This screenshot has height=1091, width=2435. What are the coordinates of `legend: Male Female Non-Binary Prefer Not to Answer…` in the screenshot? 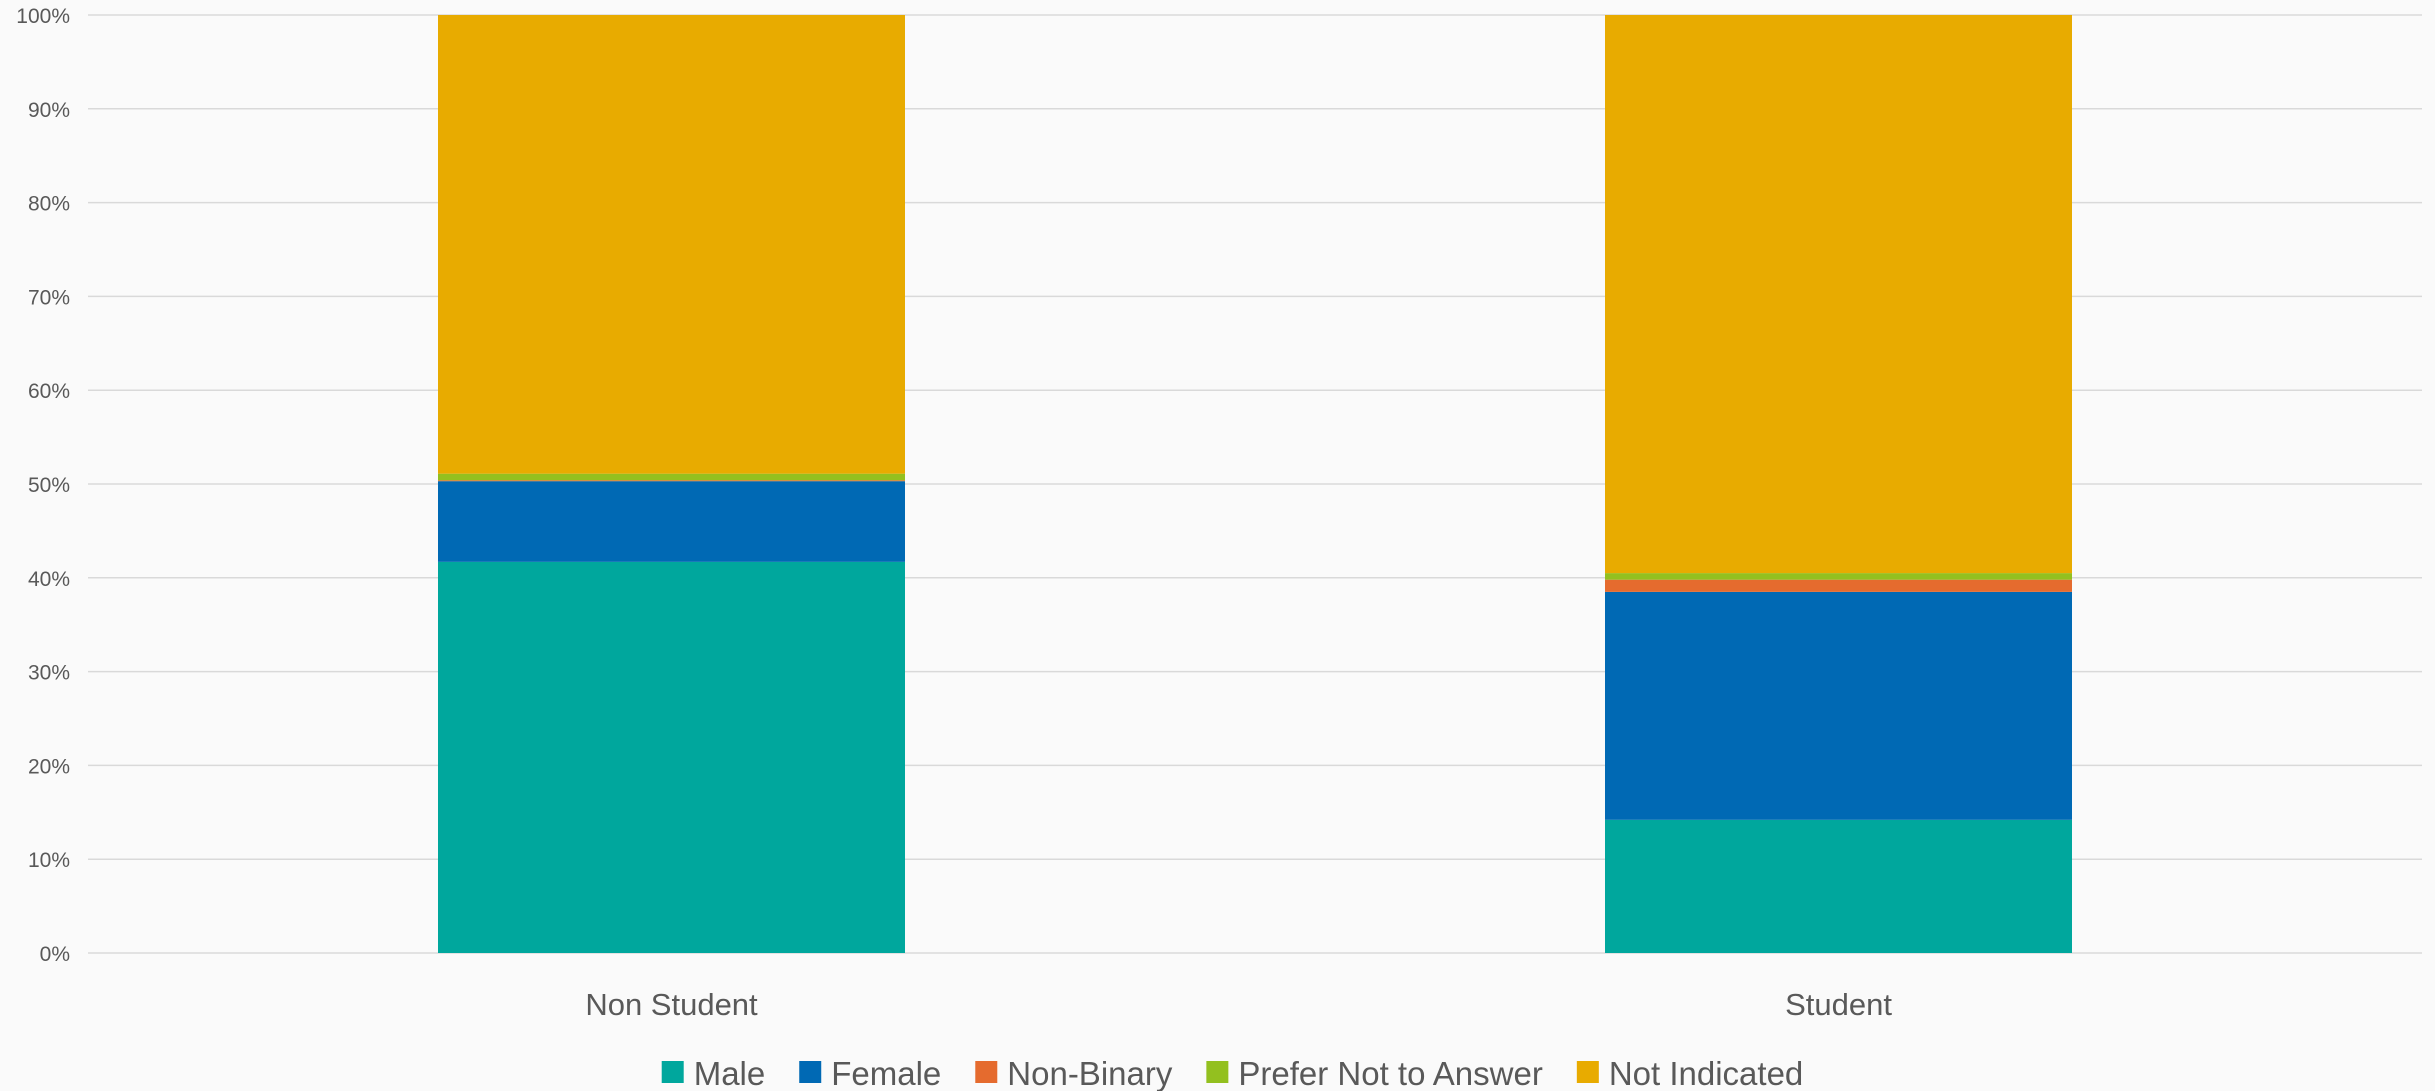 It's located at (1232, 1073).